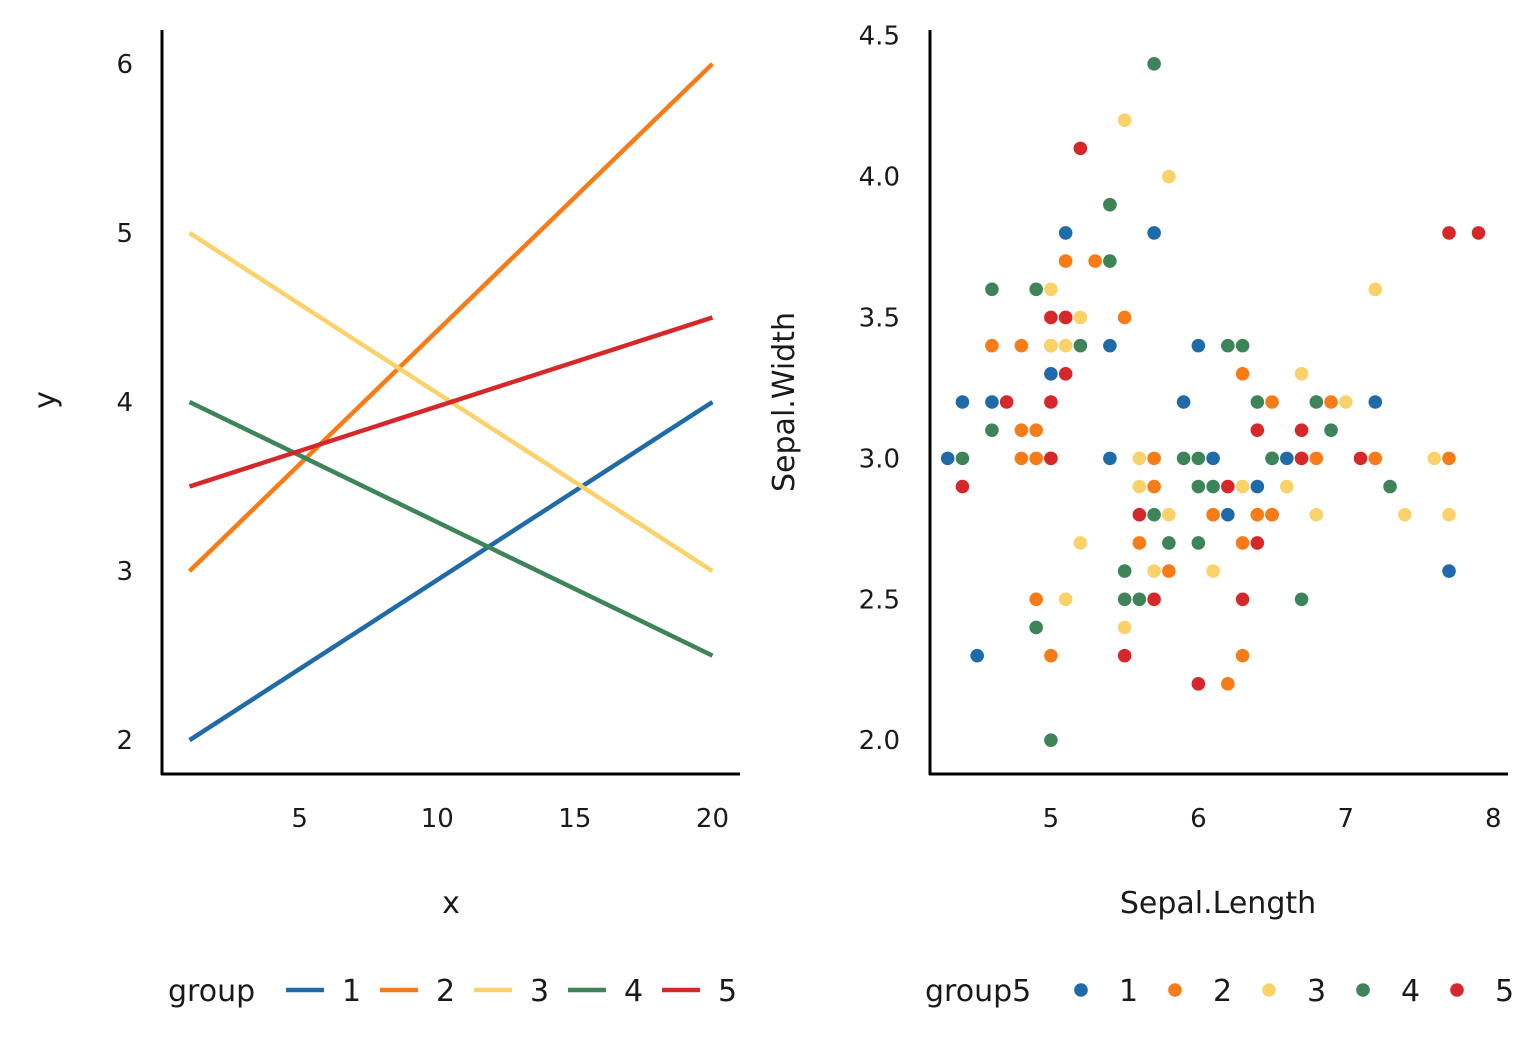 The width and height of the screenshot is (1536, 1056). I want to click on scatter-chart-legend: group5 1 2 3 4 5, so click(1219, 991).